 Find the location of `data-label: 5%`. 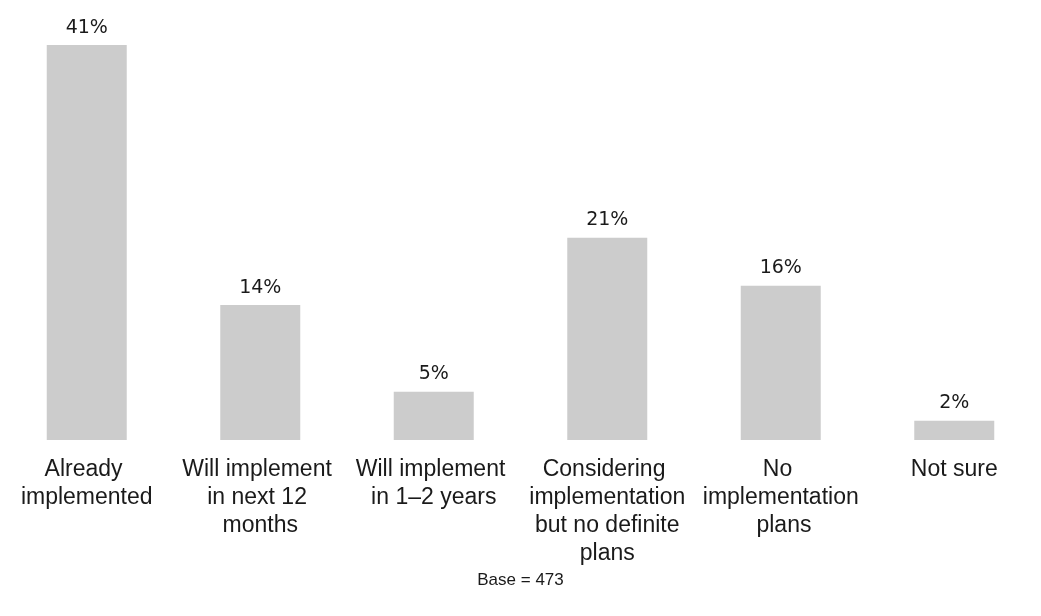

data-label: 5% is located at coordinates (433, 372).